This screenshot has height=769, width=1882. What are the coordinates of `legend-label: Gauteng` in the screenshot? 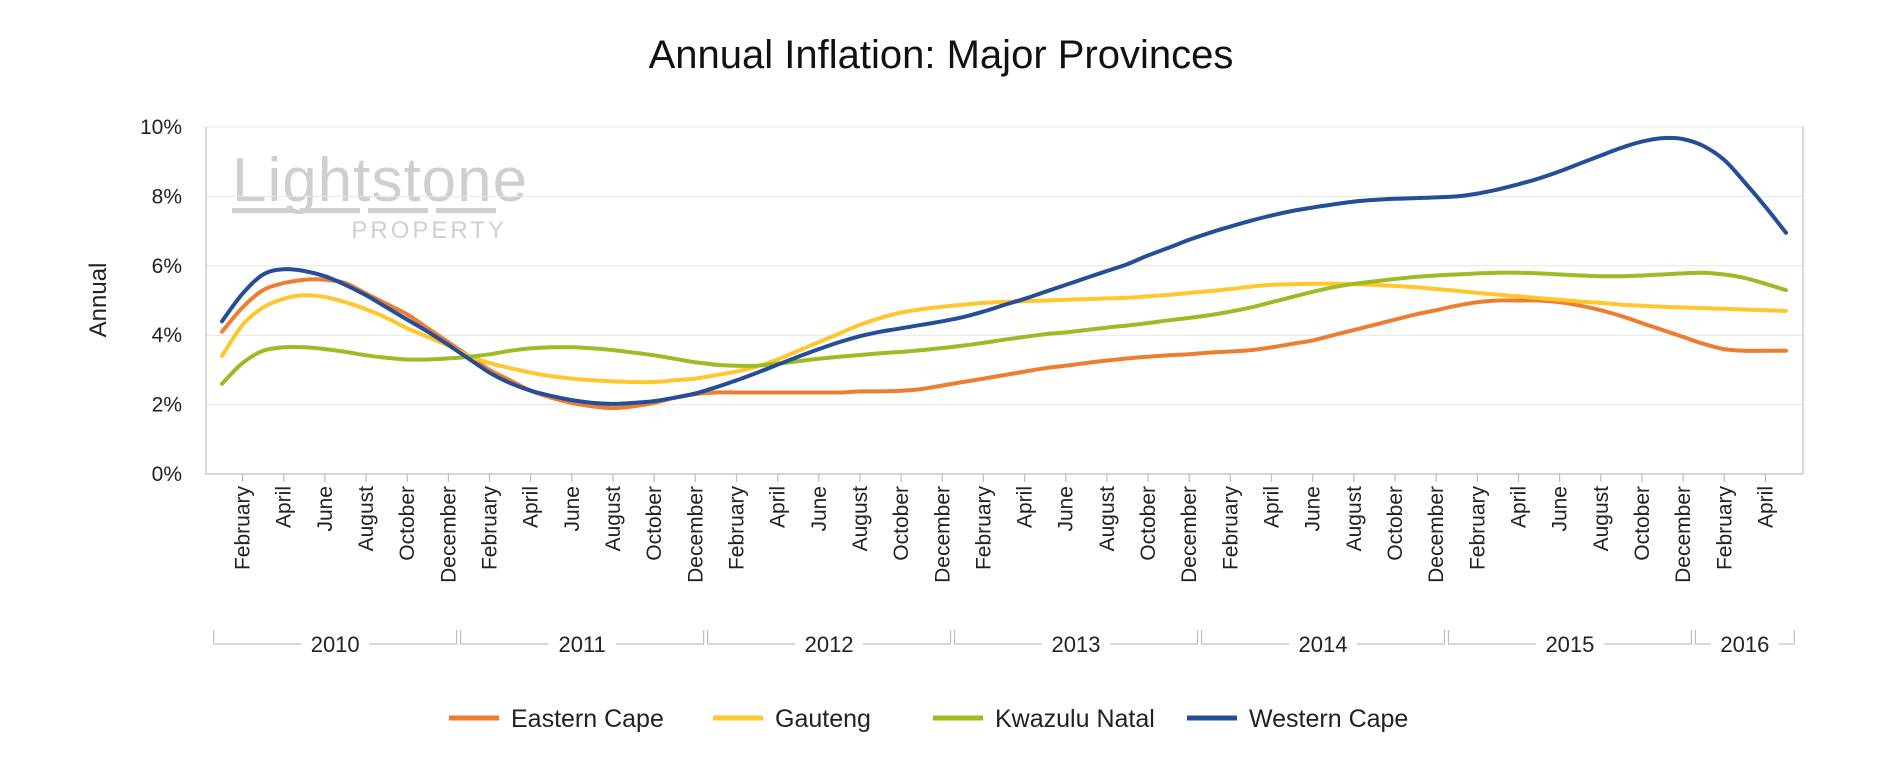 It's located at (823, 719).